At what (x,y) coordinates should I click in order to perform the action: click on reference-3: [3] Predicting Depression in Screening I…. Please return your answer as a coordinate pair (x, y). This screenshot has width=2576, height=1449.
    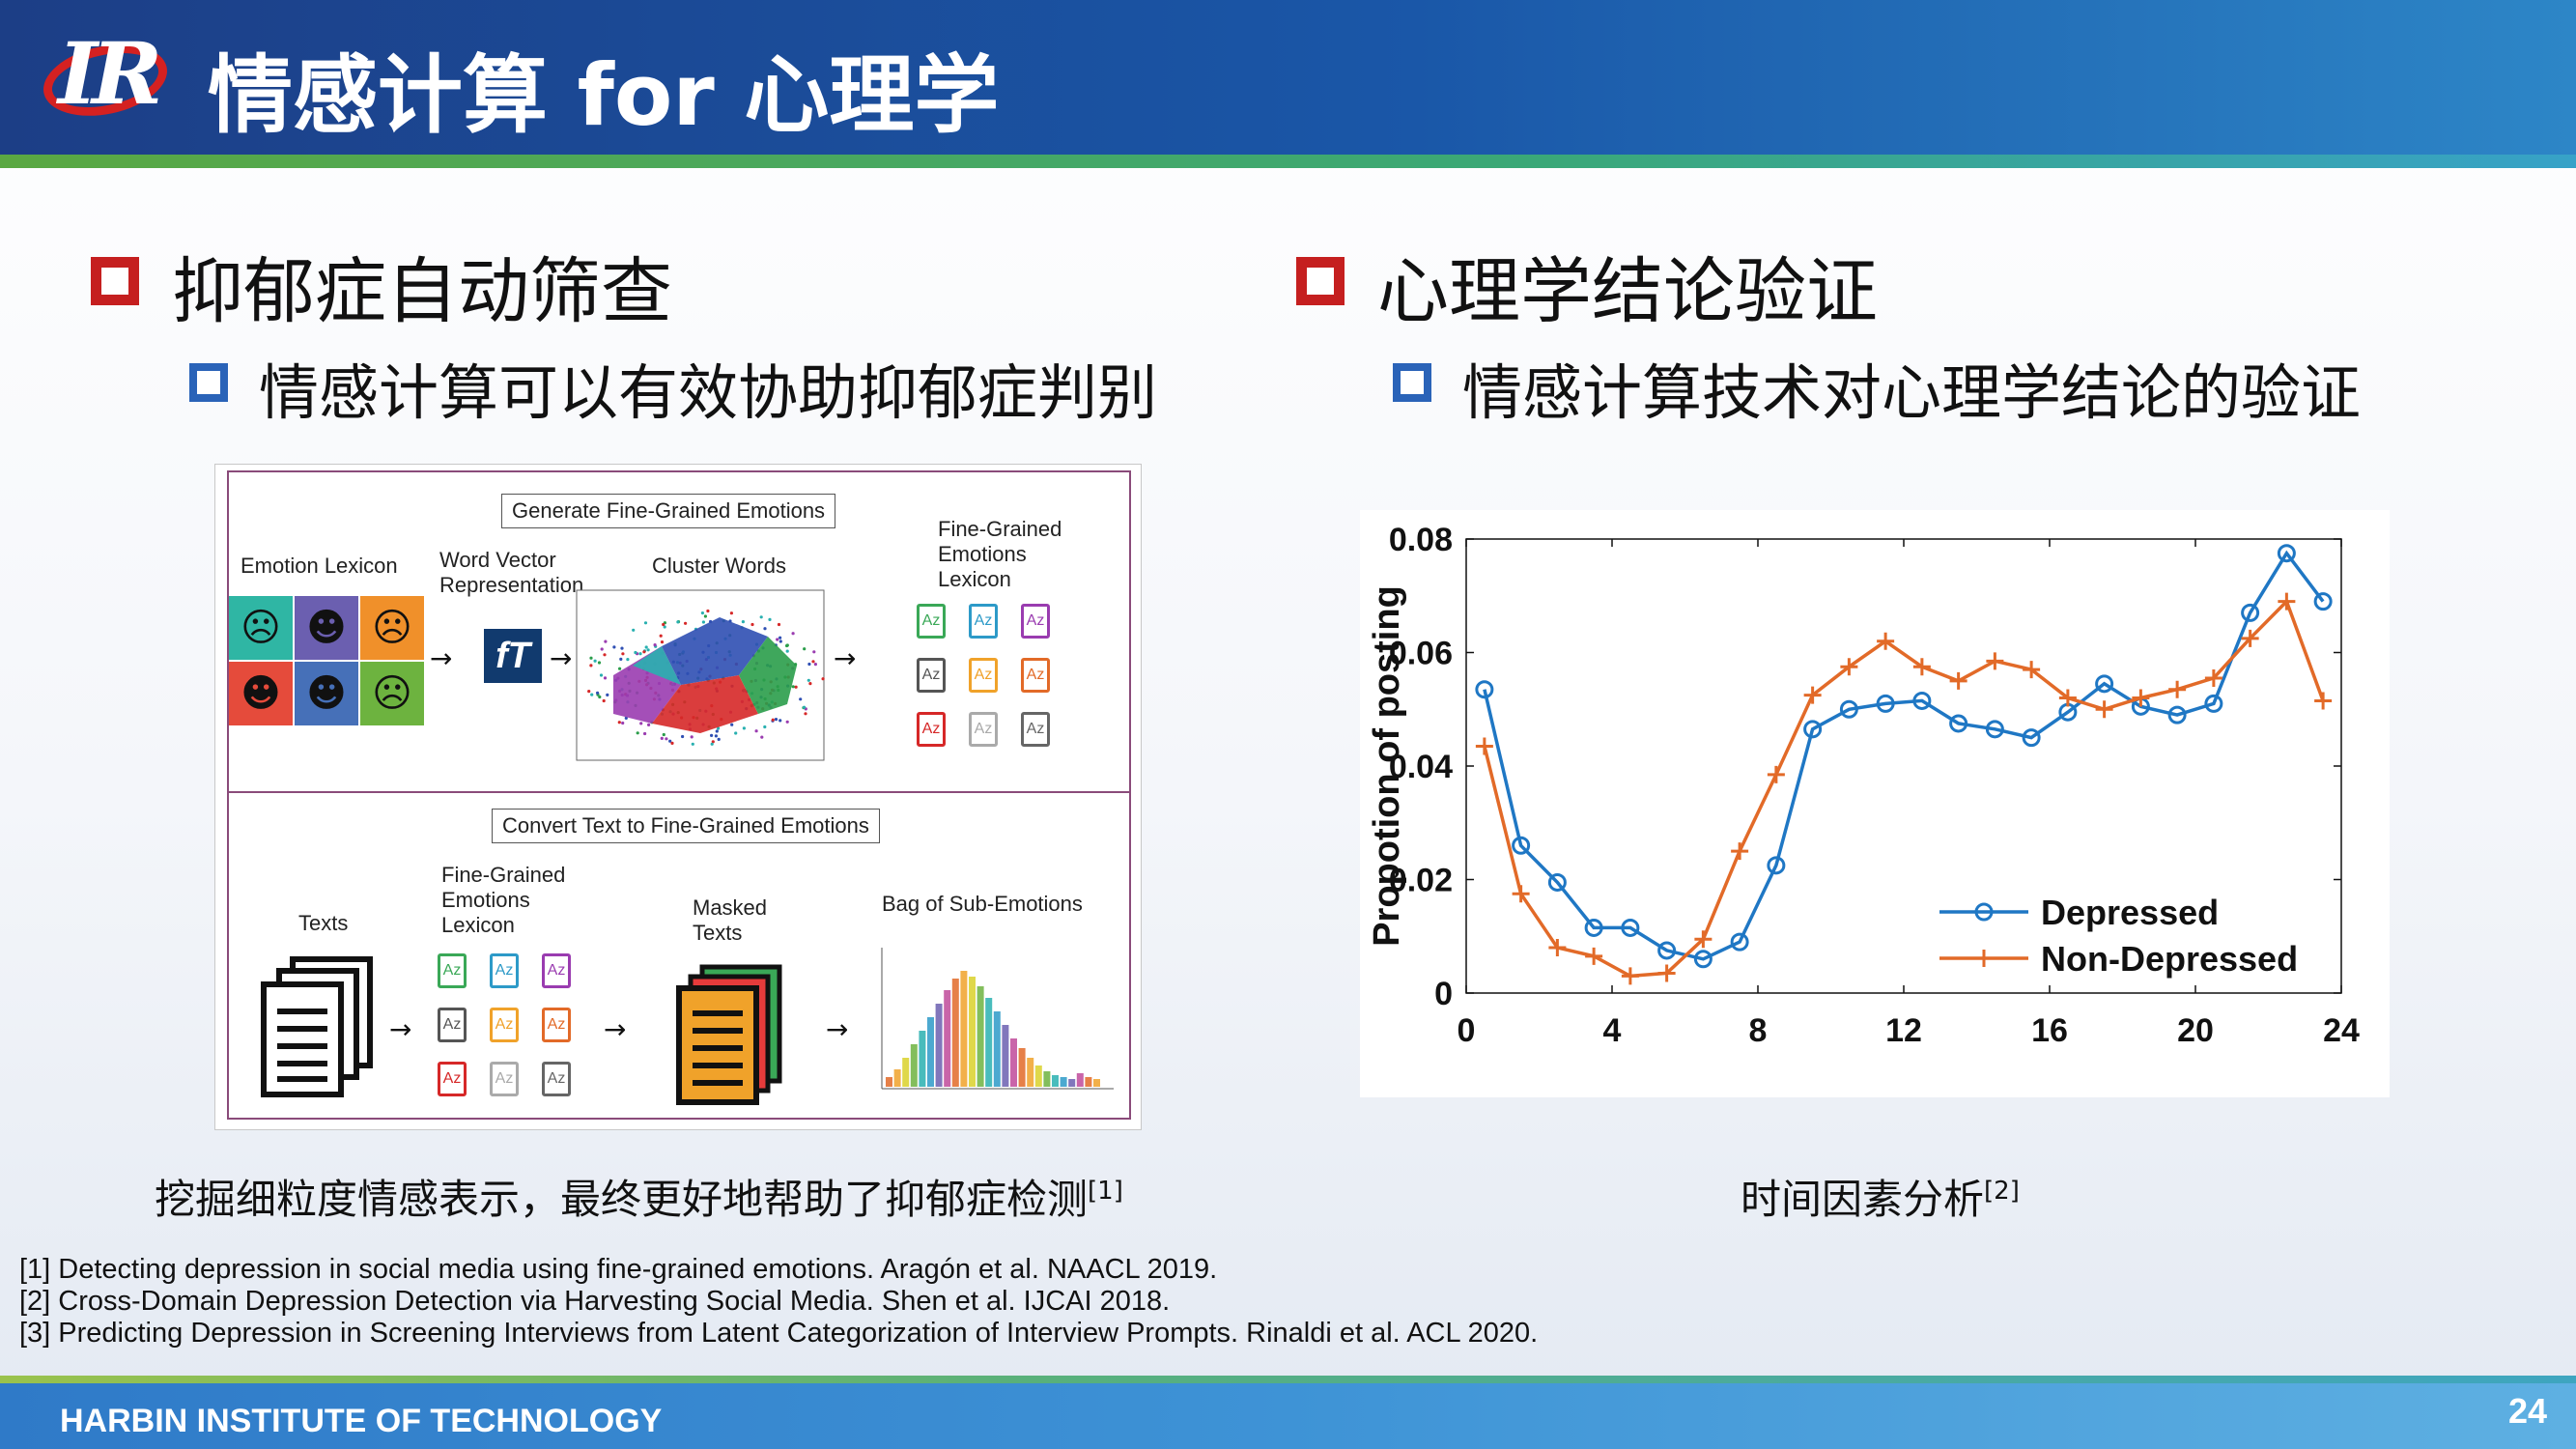
    Looking at the image, I should click on (779, 1333).